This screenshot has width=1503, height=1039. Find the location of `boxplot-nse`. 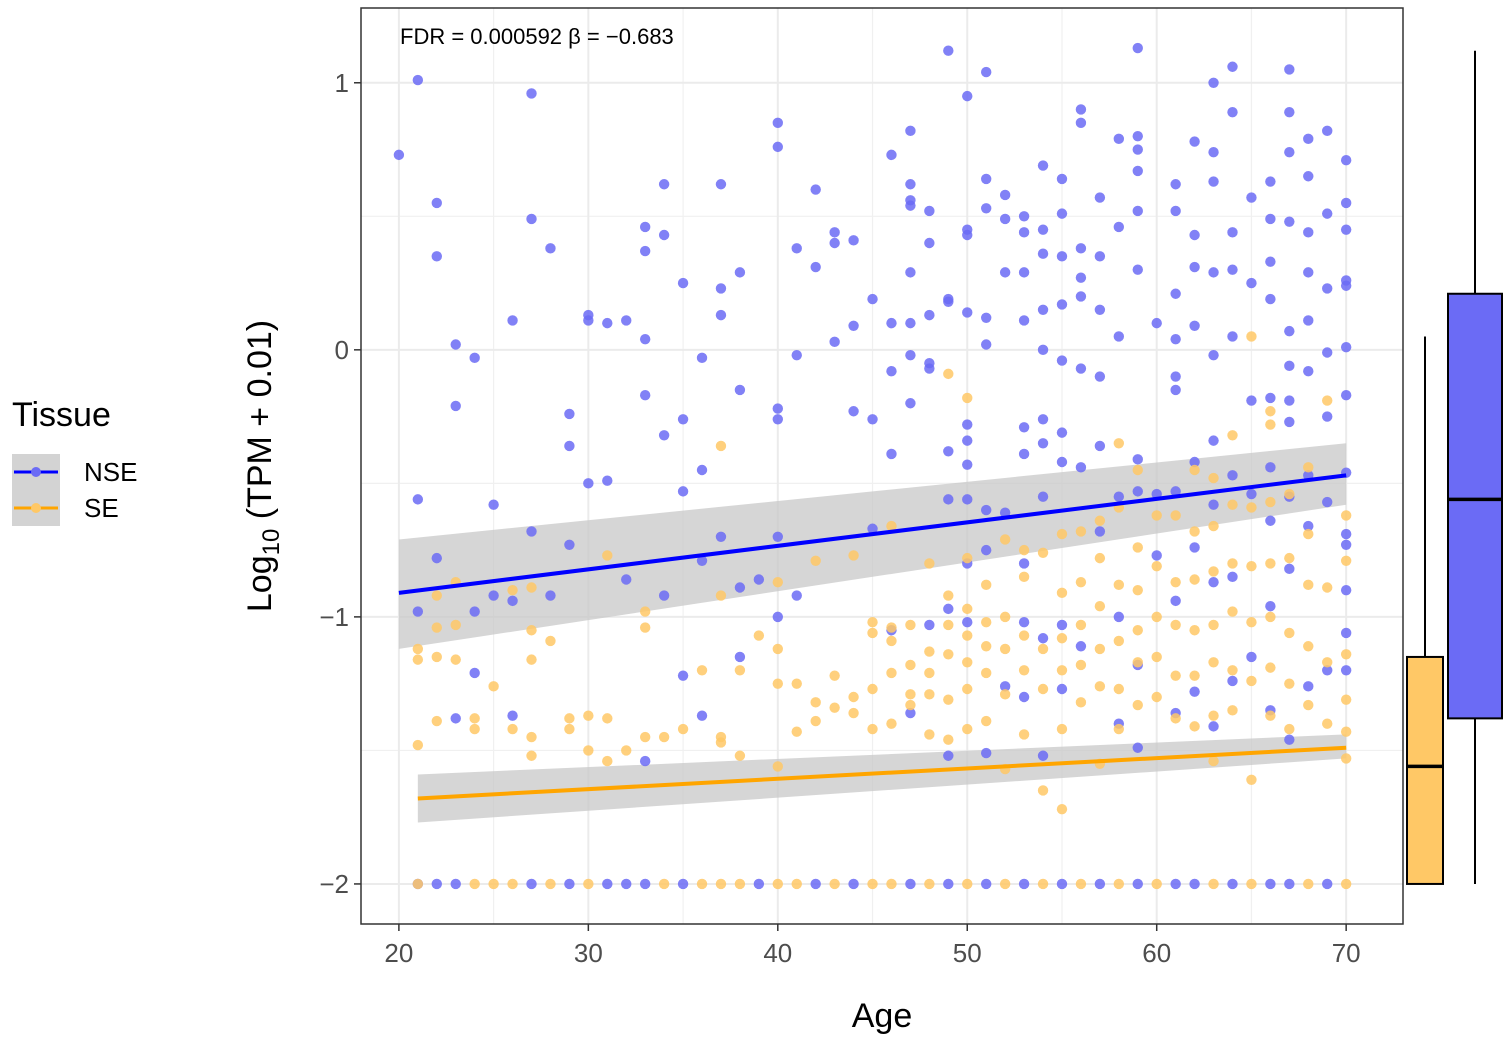

boxplot-nse is located at coordinates (1475, 467).